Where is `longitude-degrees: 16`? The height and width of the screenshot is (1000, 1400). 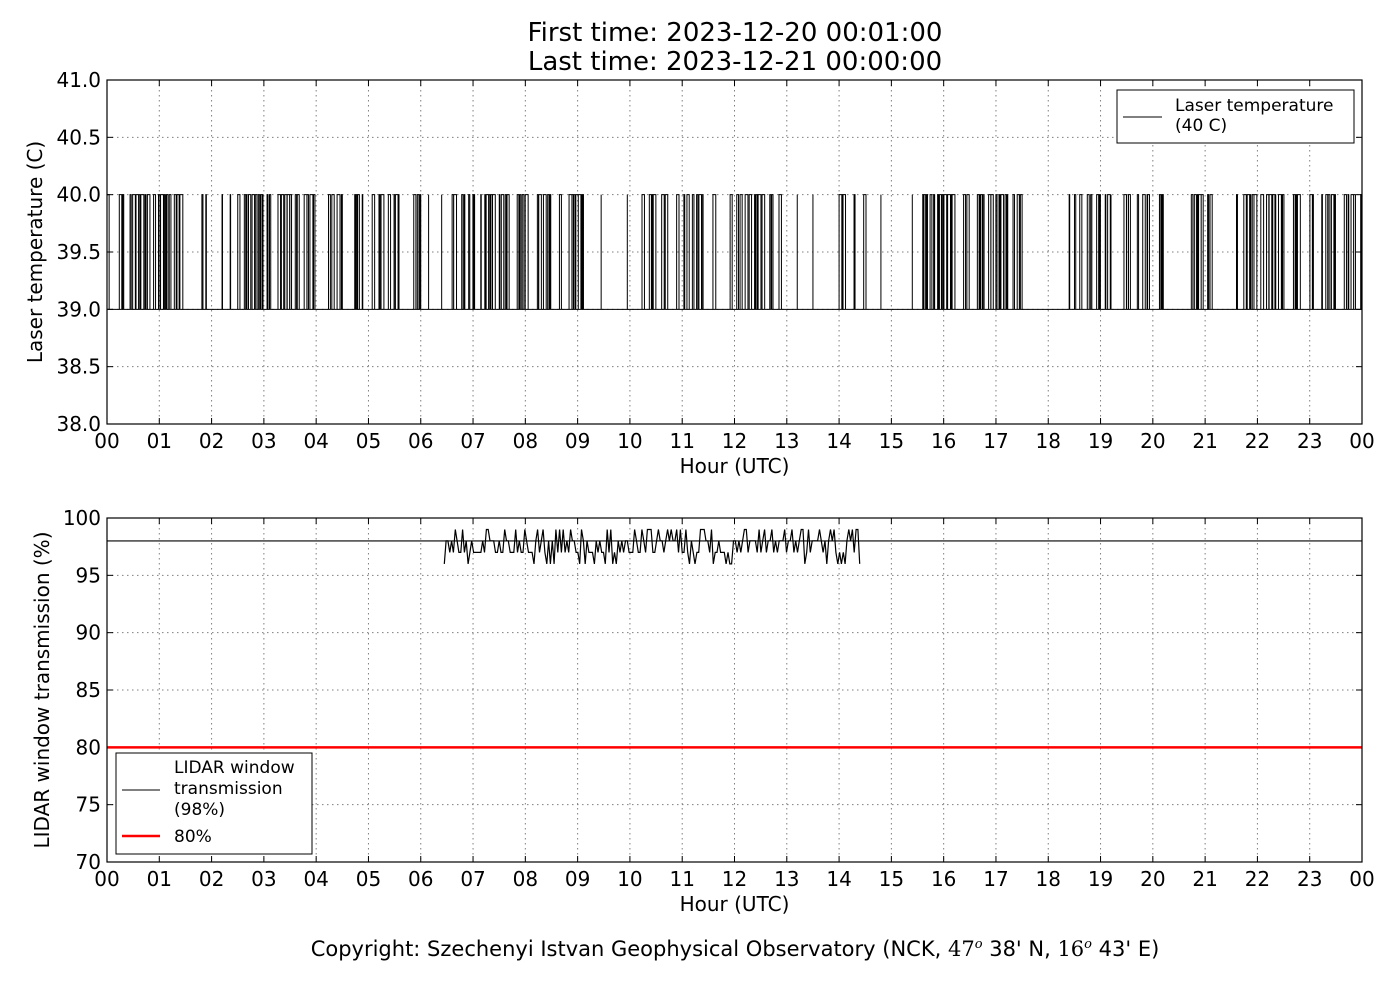 longitude-degrees: 16 is located at coordinates (1071, 949).